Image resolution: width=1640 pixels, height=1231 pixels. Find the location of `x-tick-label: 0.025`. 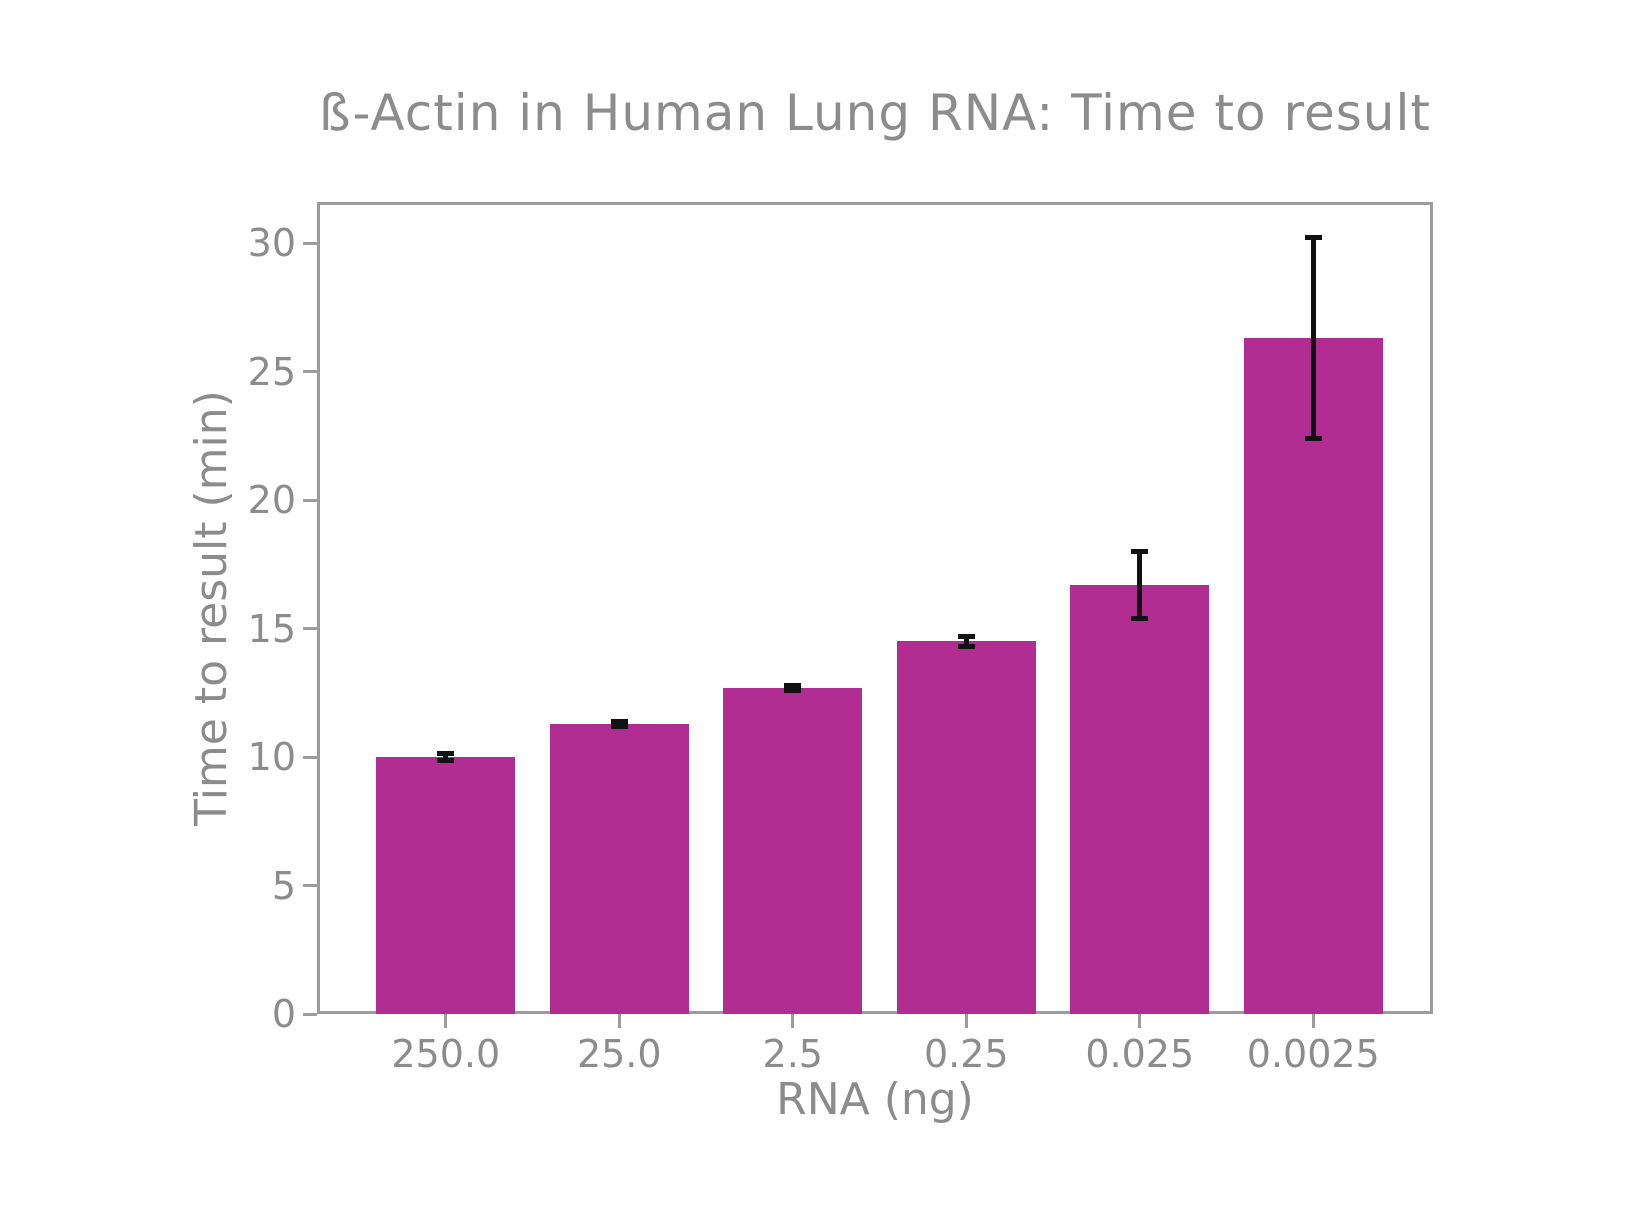

x-tick-label: 0.025 is located at coordinates (1140, 1054).